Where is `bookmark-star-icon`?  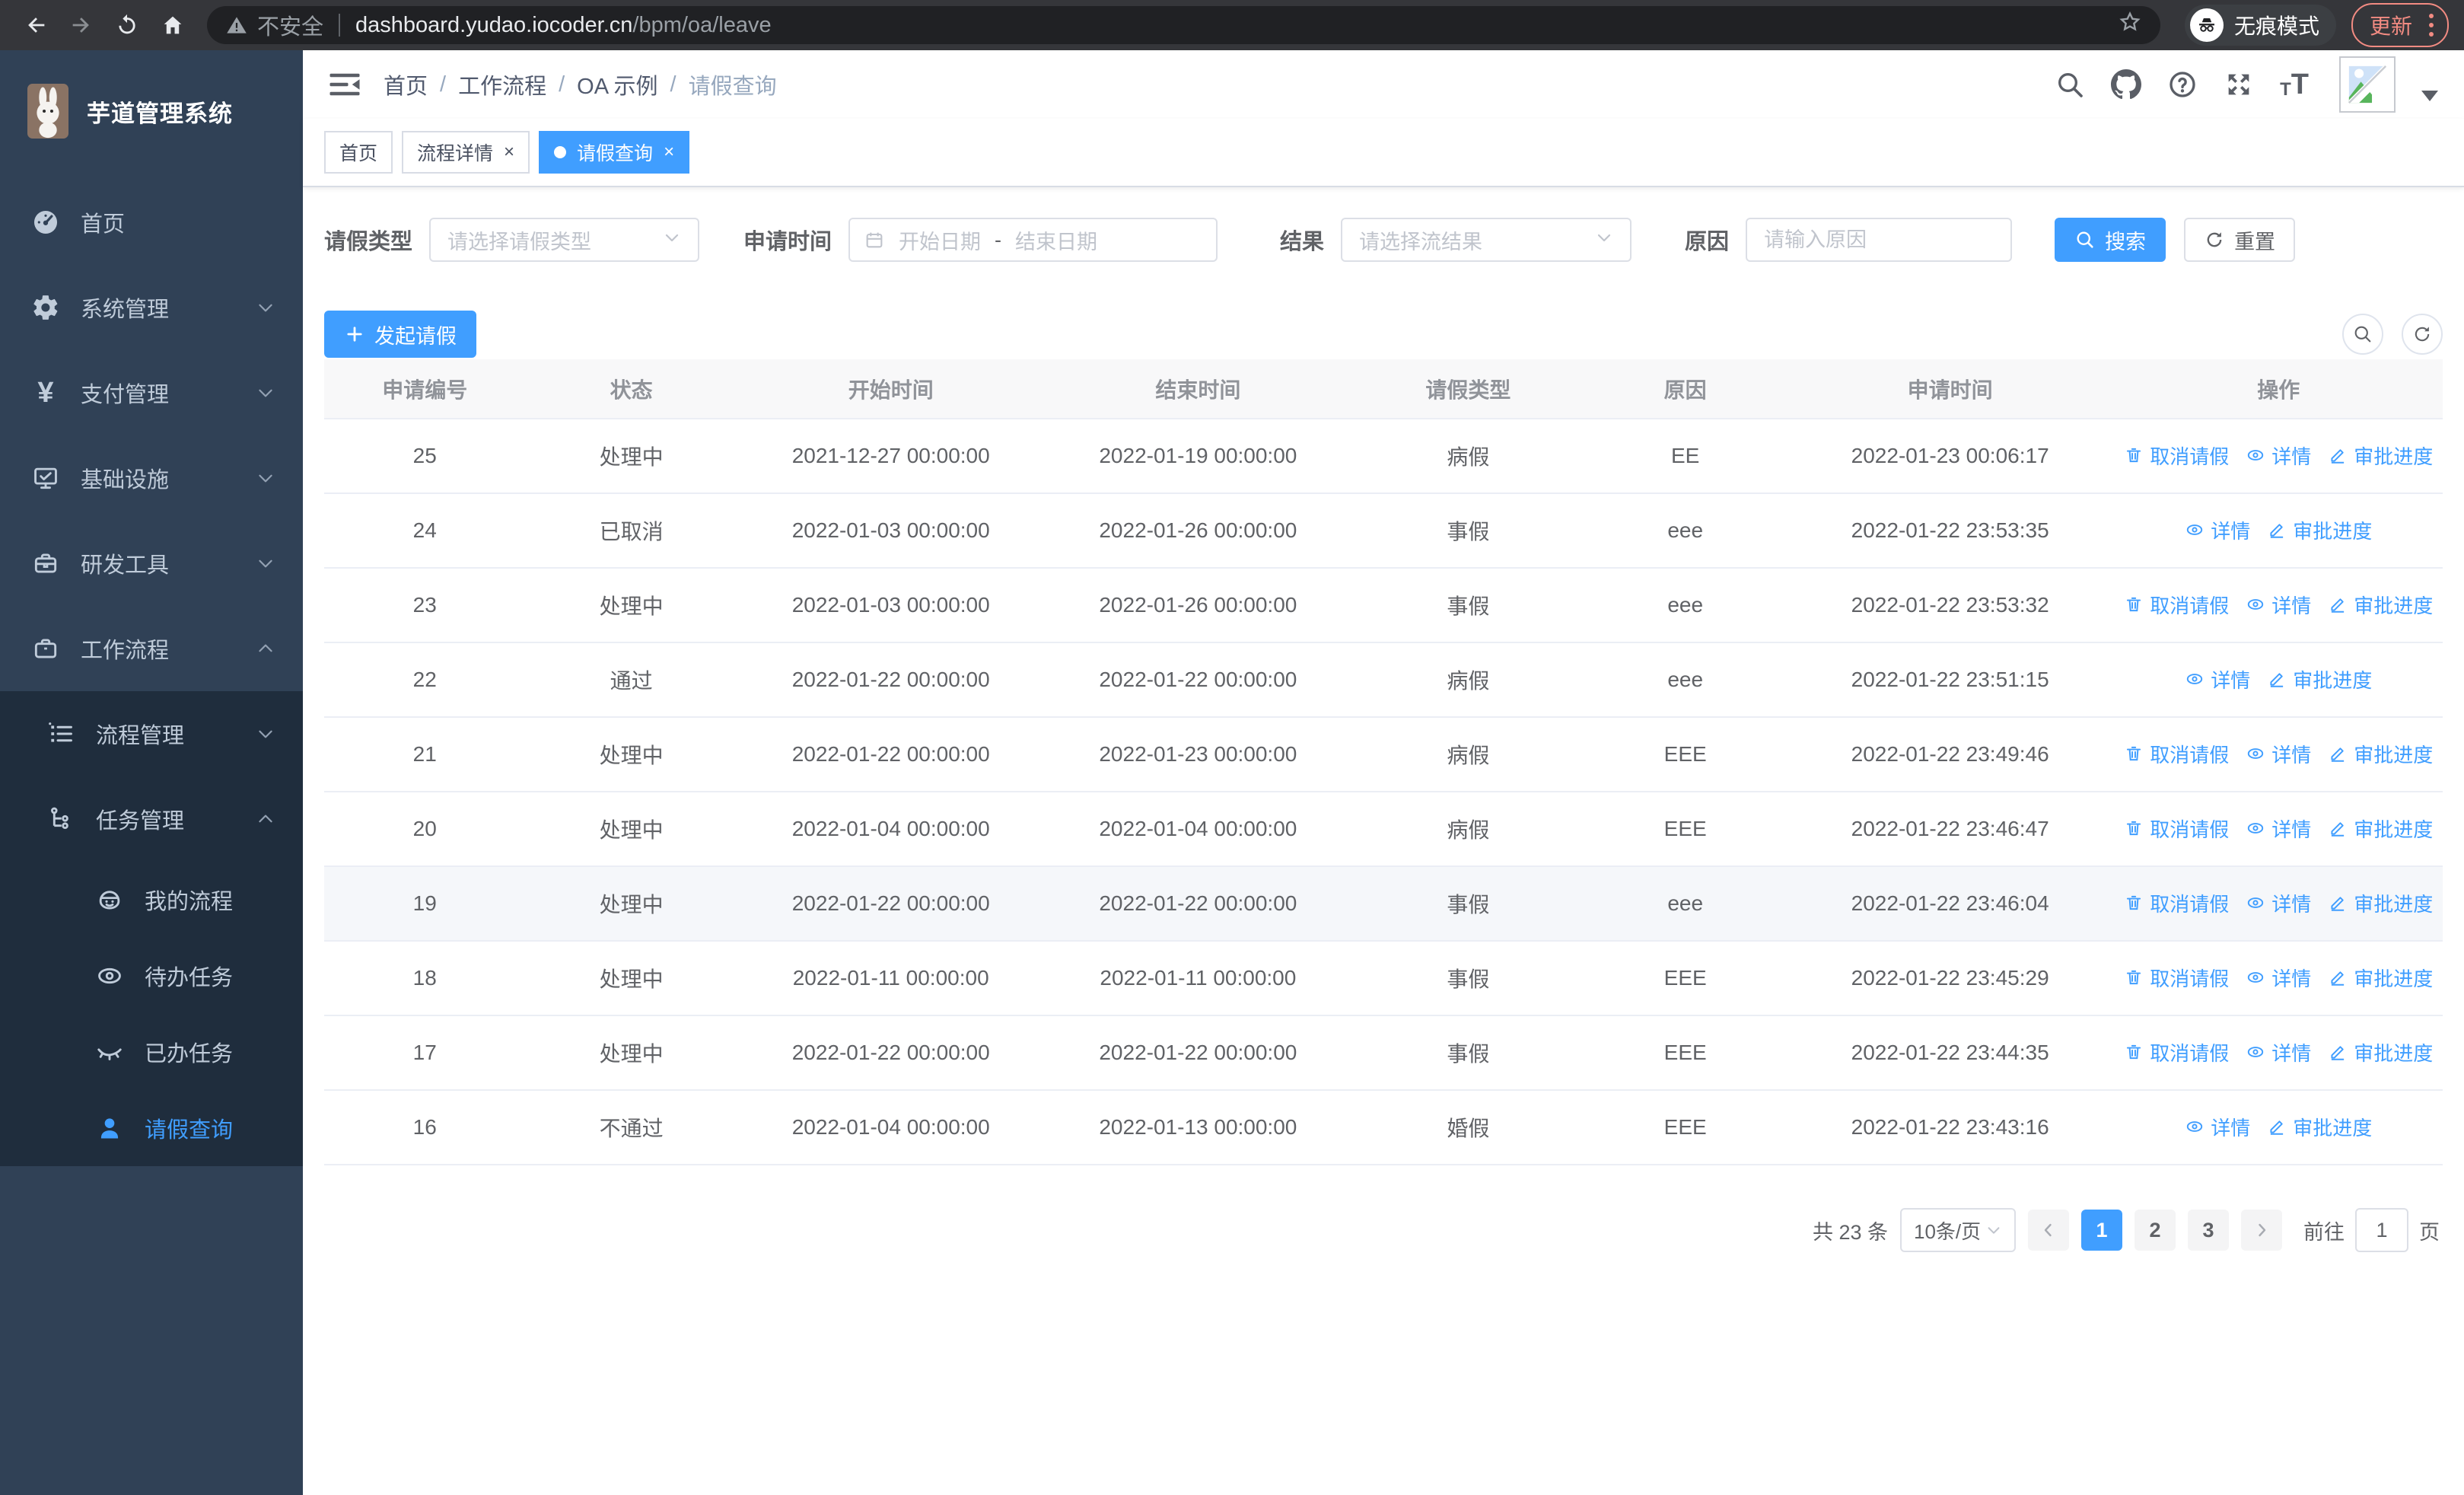
bookmark-star-icon is located at coordinates (2130, 25).